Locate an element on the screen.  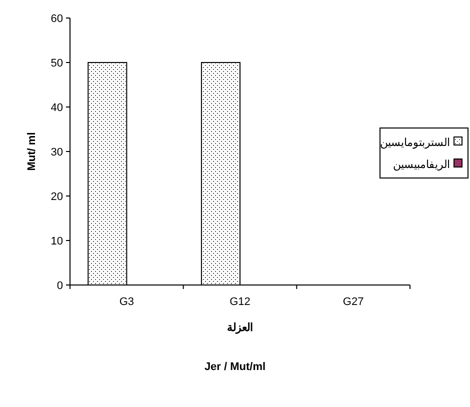
legend-label: الستربتومايسين is located at coordinates (415, 143).